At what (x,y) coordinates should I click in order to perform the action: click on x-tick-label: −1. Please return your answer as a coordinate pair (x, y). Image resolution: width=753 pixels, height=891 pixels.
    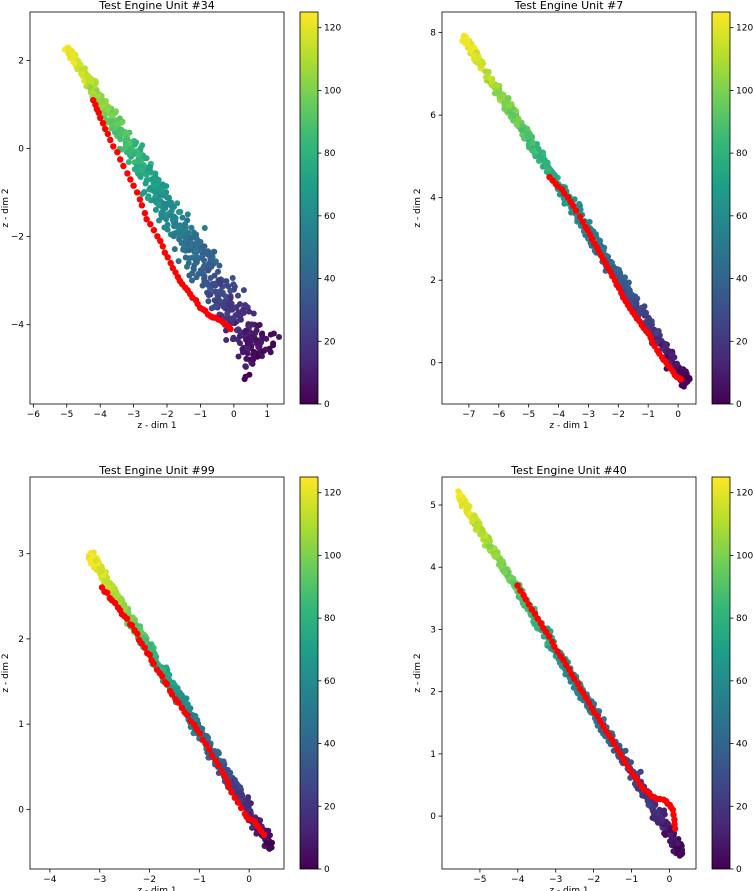
    Looking at the image, I should click on (648, 415).